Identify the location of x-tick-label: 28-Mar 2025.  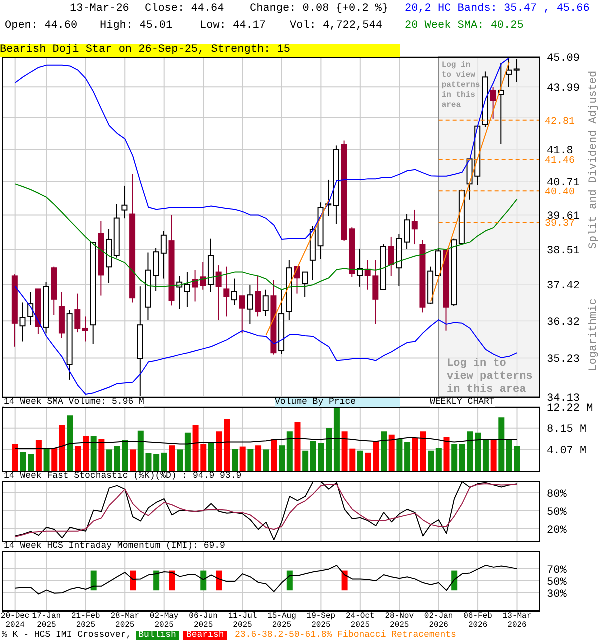
(125, 621).